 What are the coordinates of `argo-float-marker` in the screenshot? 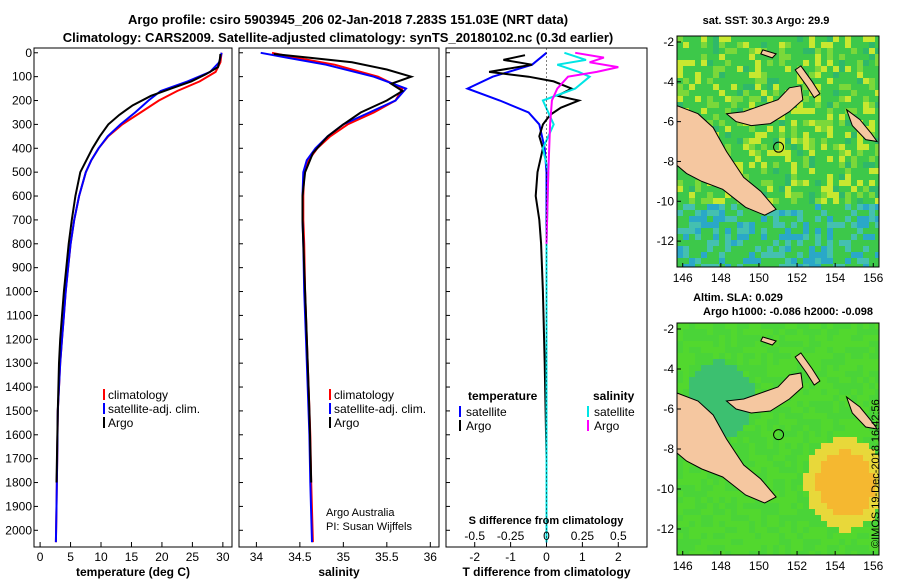 It's located at (779, 147).